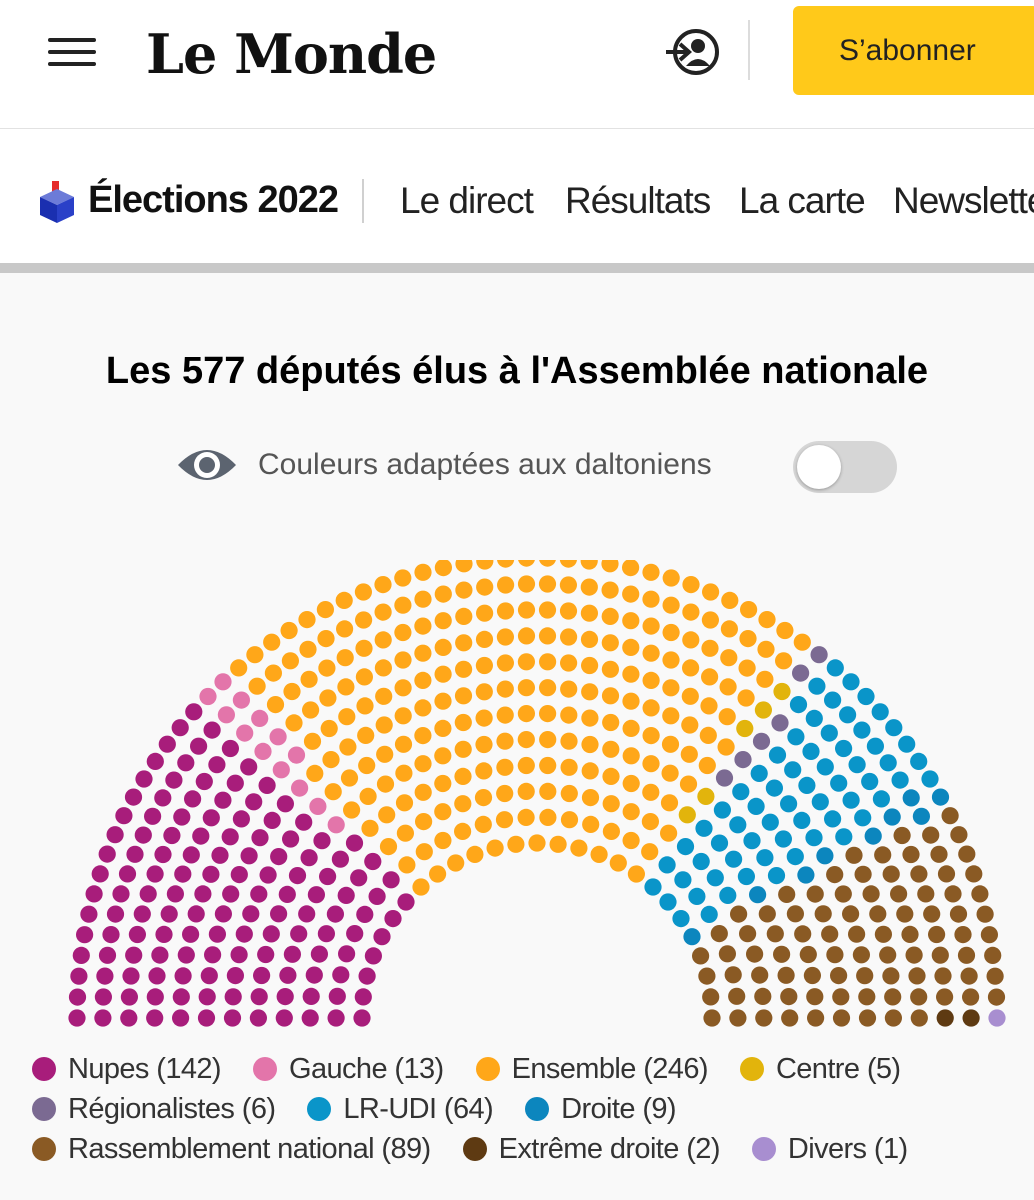 The width and height of the screenshot is (1034, 1200). I want to click on legend-item: Divers (1), so click(829, 1149).